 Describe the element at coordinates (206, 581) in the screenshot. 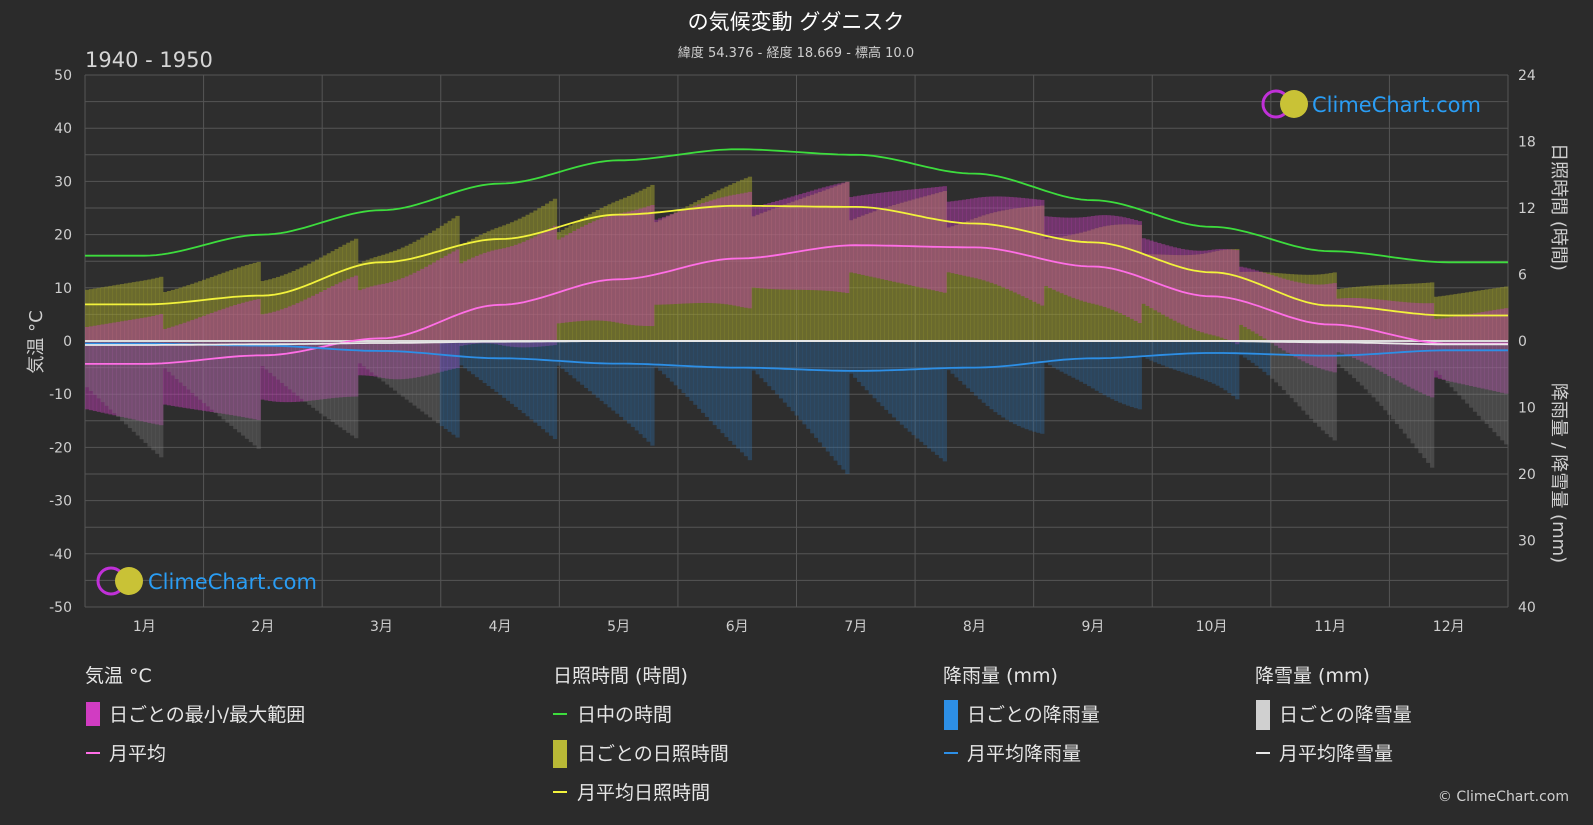

I see `brand-logo-bottom: ClimeChart.com` at that location.